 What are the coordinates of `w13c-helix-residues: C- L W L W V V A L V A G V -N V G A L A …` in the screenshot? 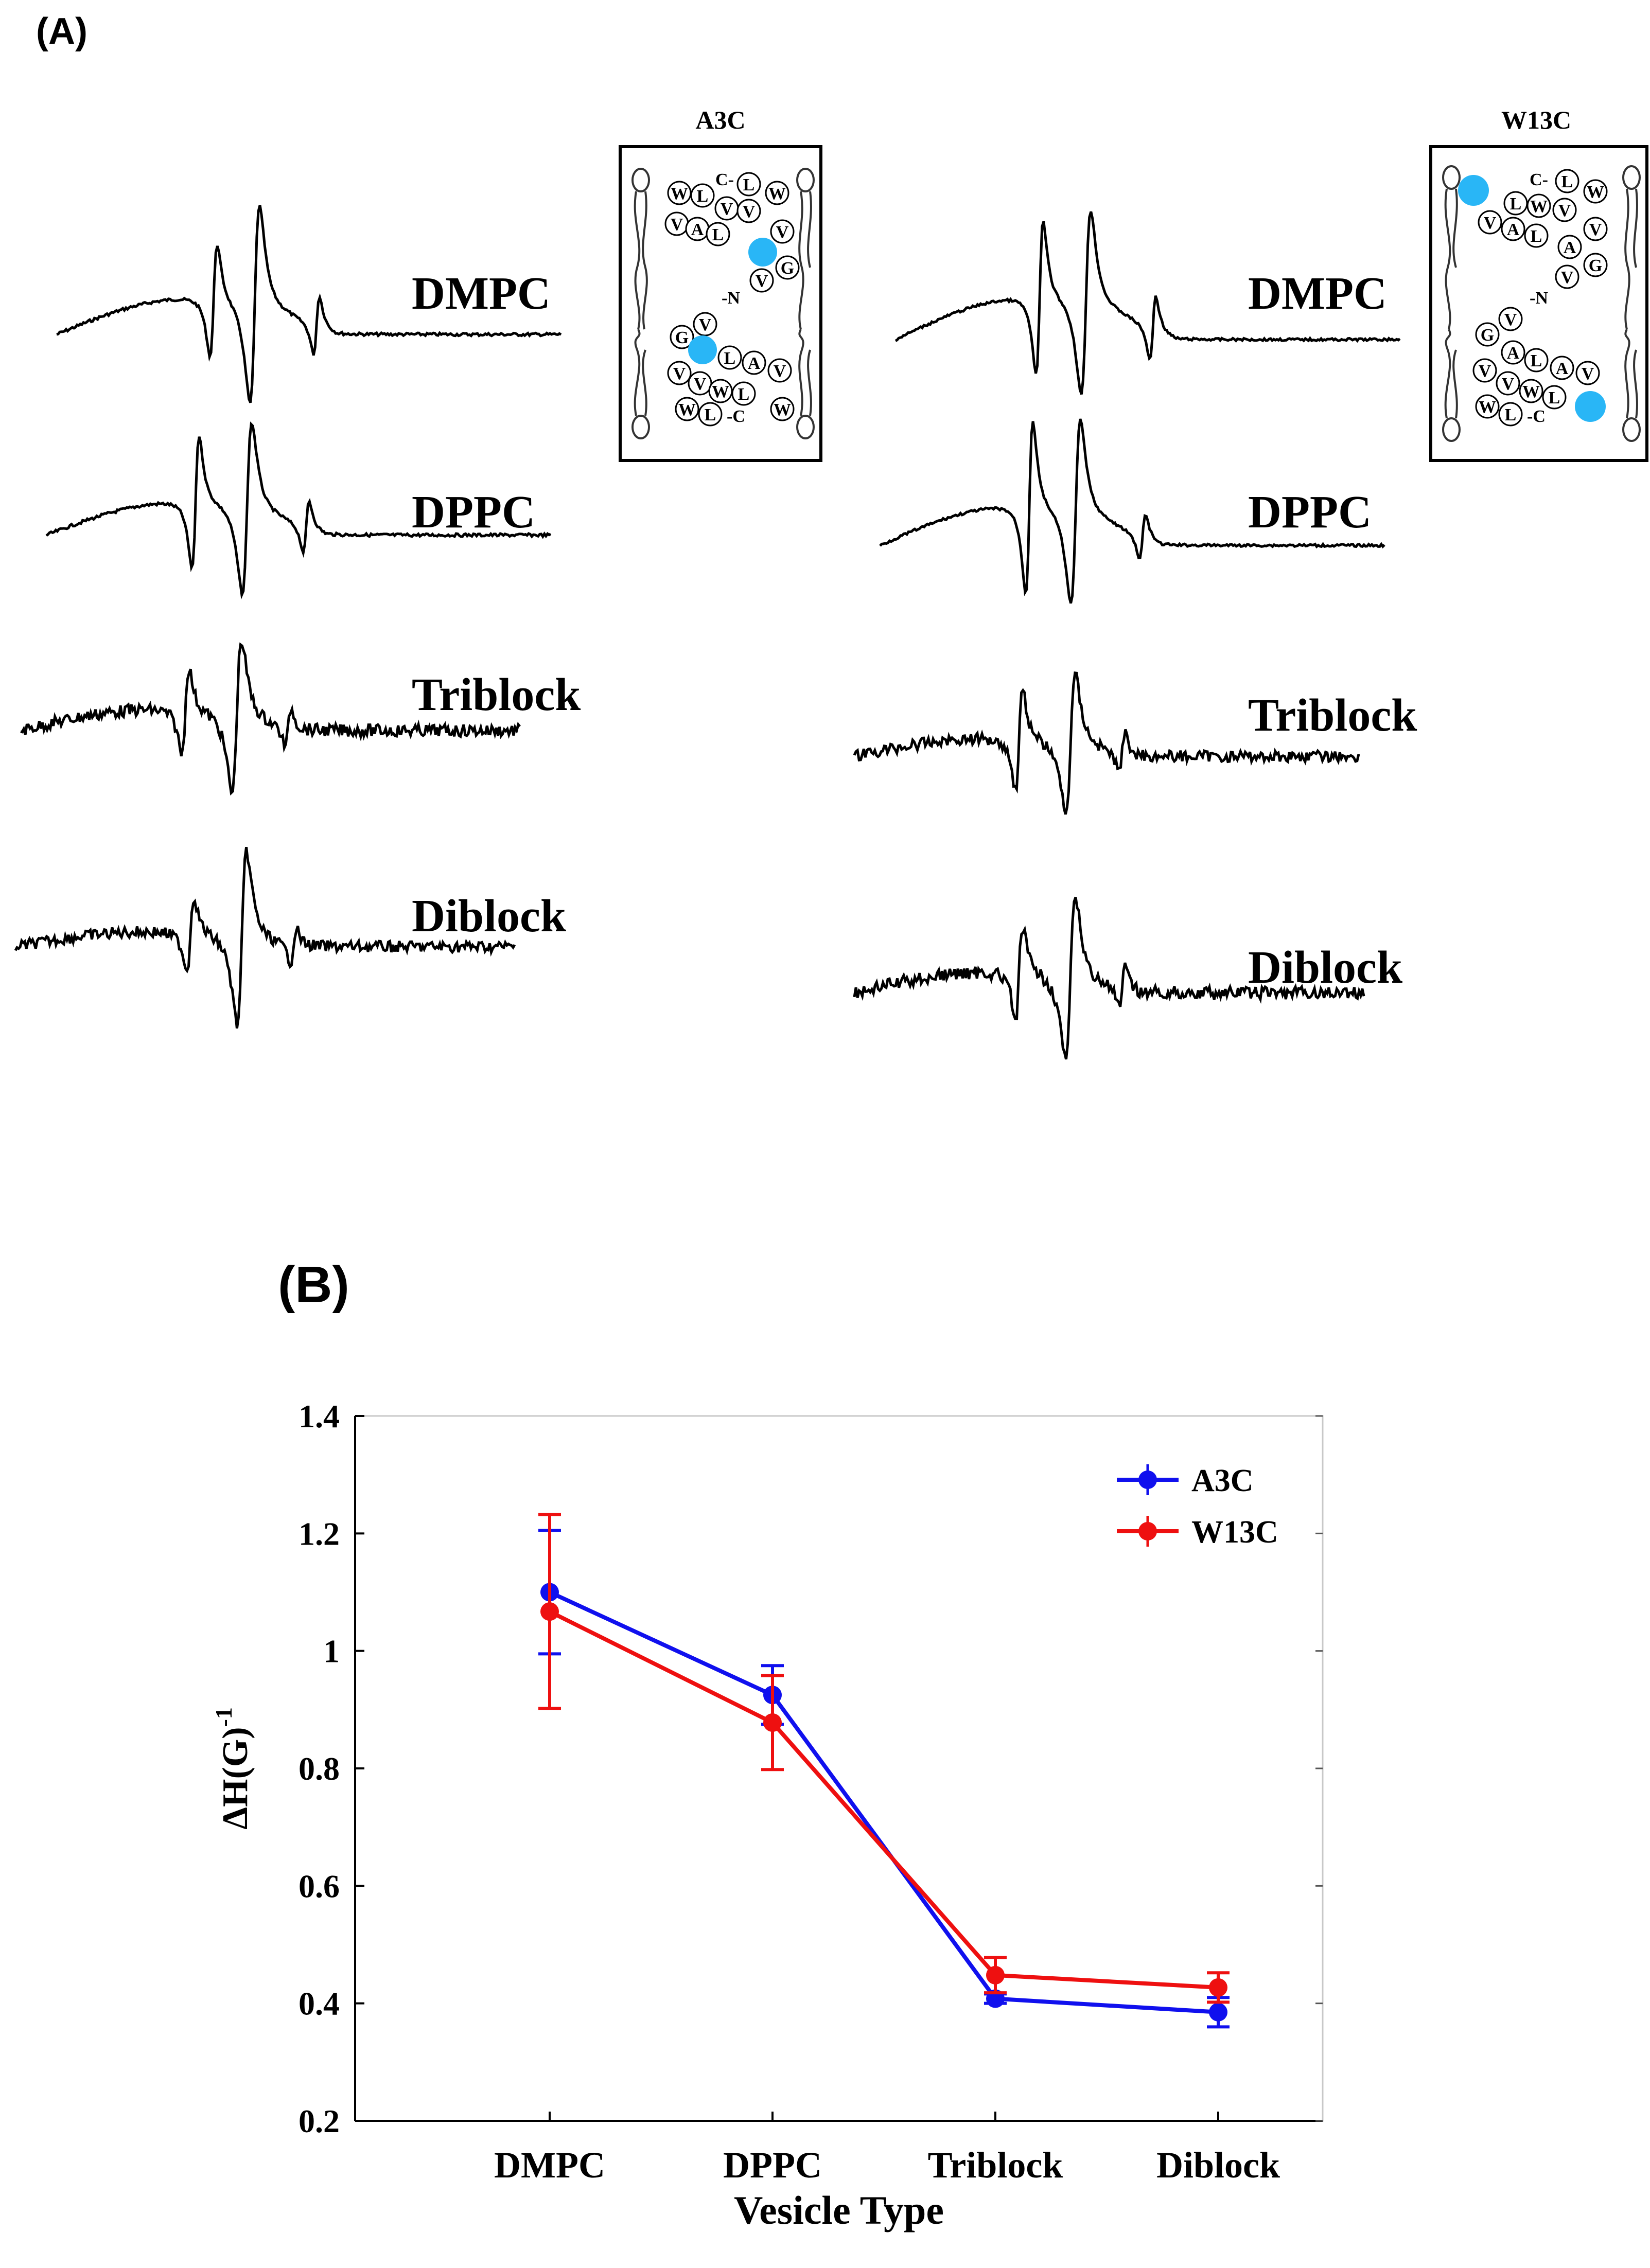 It's located at (1540, 298).